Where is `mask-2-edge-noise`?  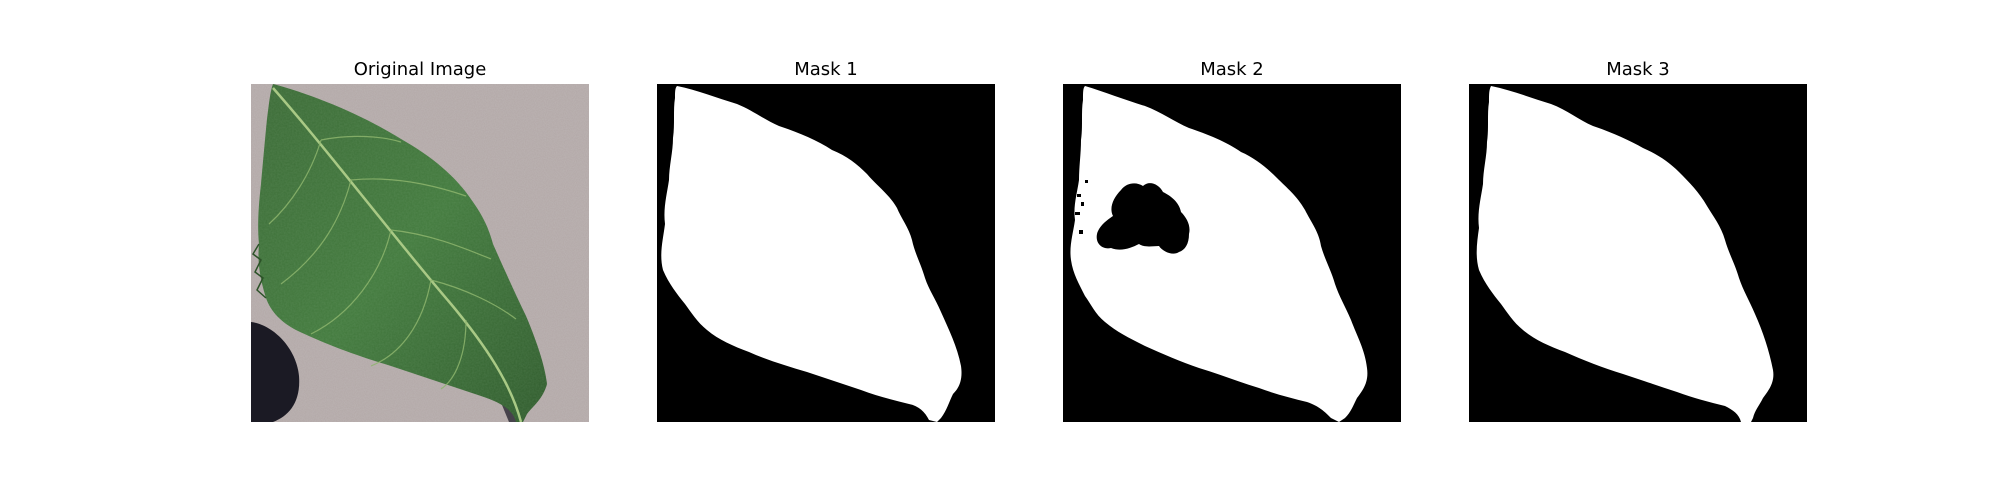
mask-2-edge-noise is located at coordinates (1081, 207).